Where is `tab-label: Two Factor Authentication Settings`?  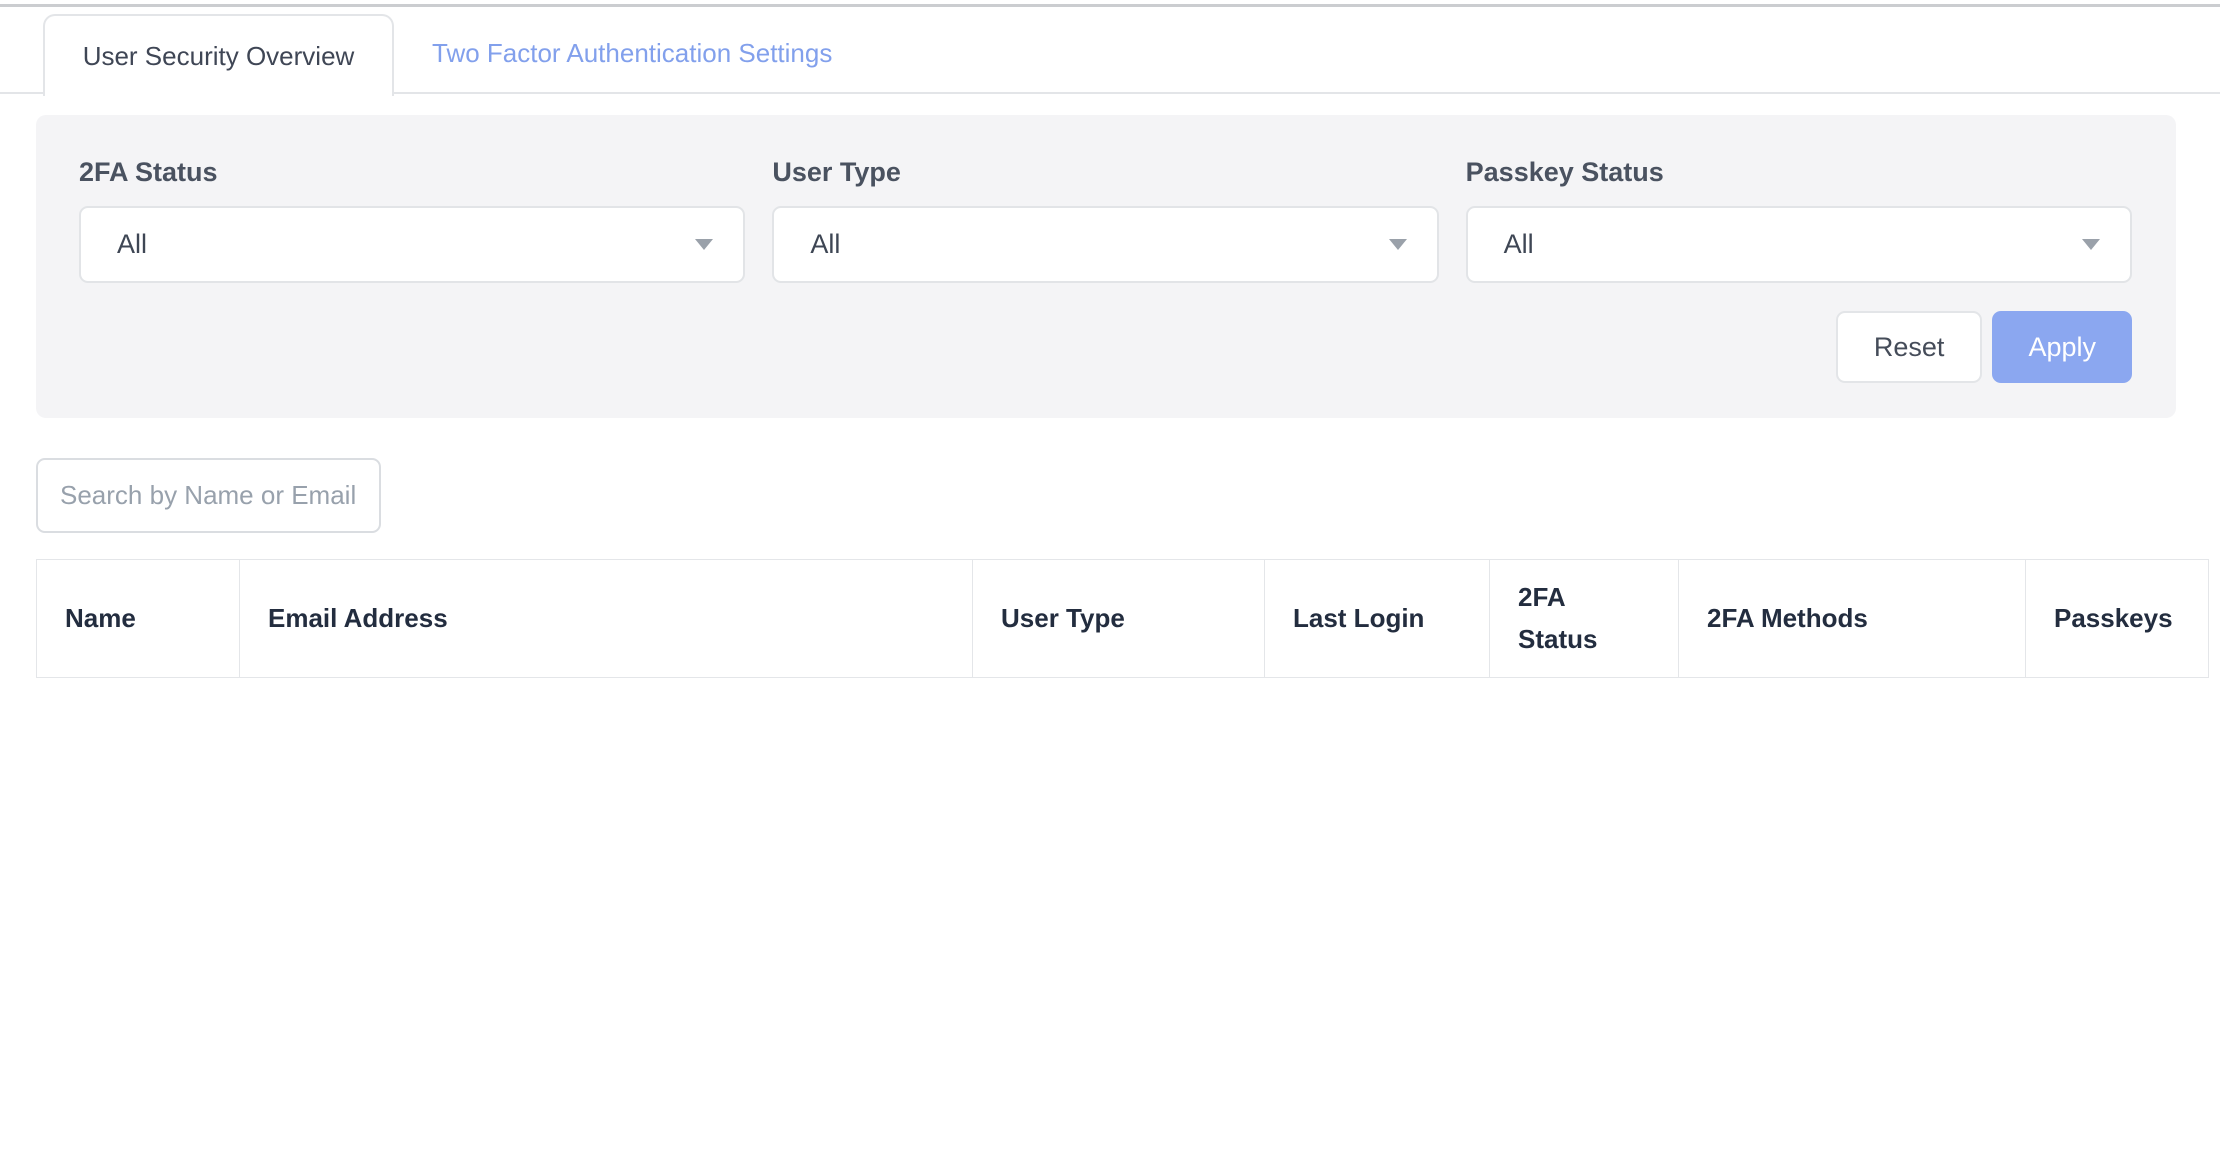
tab-label: Two Factor Authentication Settings is located at coordinates (632, 52).